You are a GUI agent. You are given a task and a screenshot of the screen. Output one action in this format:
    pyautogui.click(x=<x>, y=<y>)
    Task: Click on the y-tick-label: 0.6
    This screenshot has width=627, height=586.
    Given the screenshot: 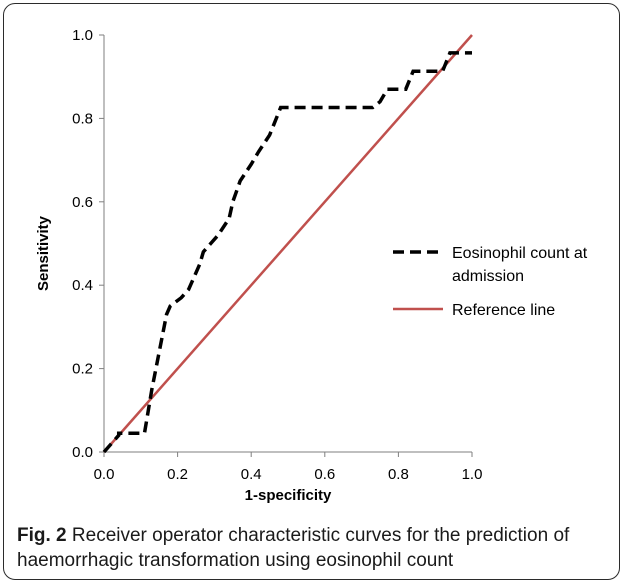 What is the action you would take?
    pyautogui.click(x=82, y=202)
    